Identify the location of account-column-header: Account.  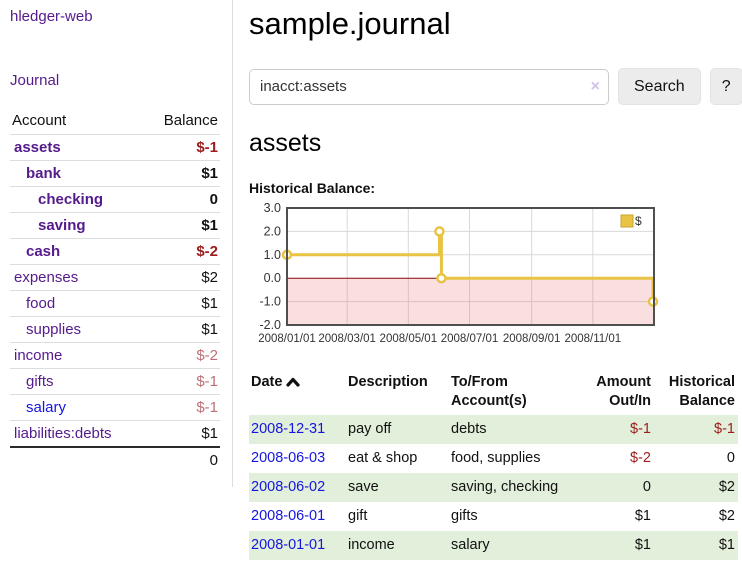
(39, 120).